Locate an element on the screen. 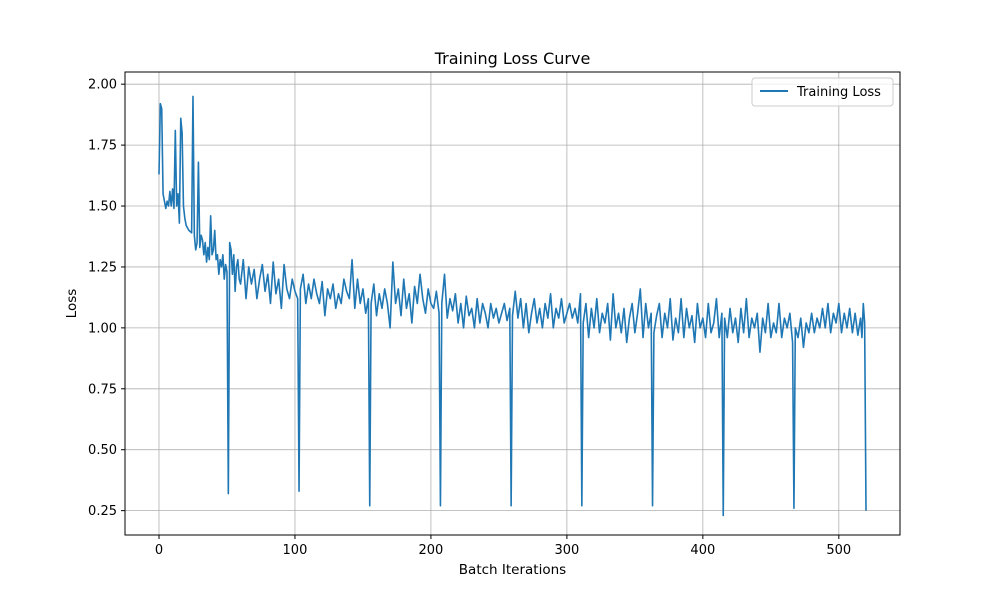  legend-box is located at coordinates (822, 92).